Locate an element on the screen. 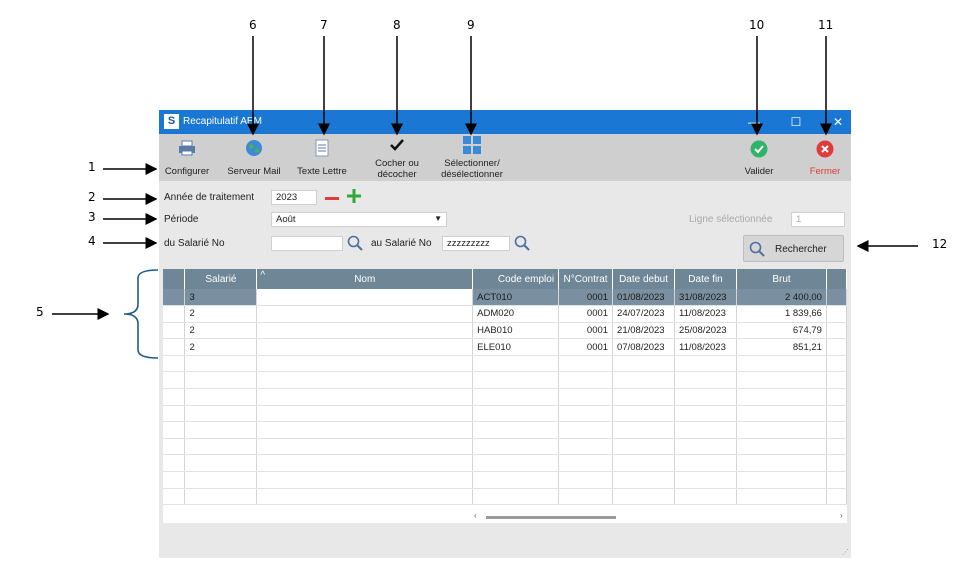 The width and height of the screenshot is (969, 567). scroll-left-icon: ‹ is located at coordinates (475, 515).